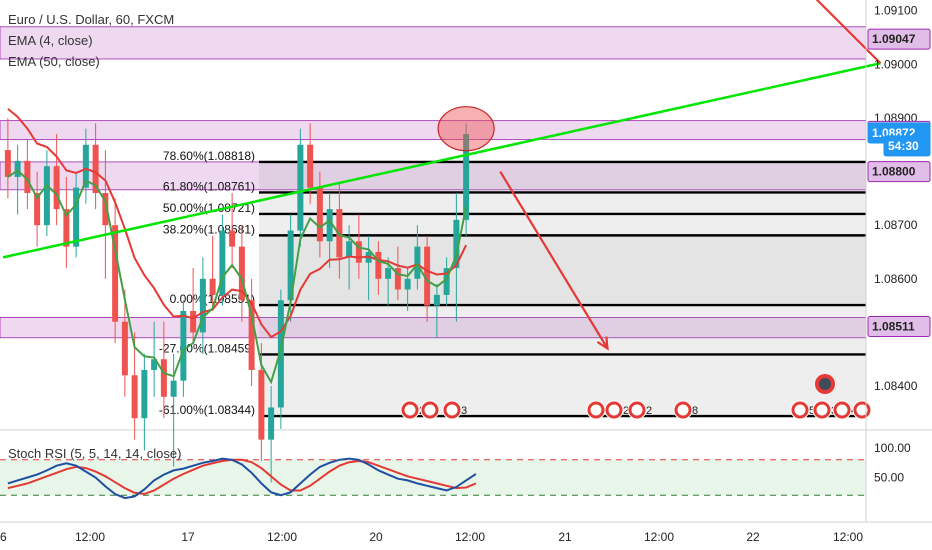 This screenshot has width=932, height=550. Describe the element at coordinates (893, 327) in the screenshot. I see `price-label: 1.08511` at that location.